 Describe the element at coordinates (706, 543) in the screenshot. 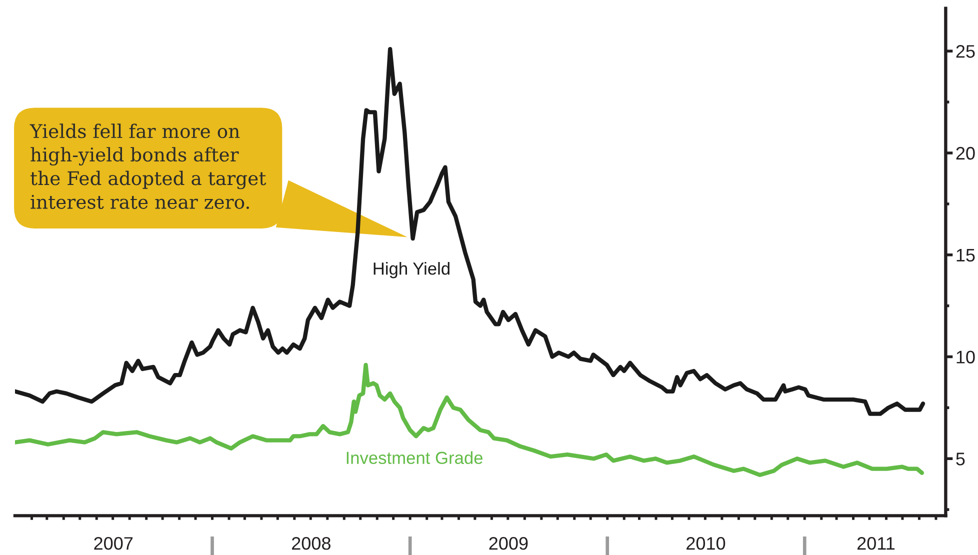

I see `x-tick-label: 2010` at that location.